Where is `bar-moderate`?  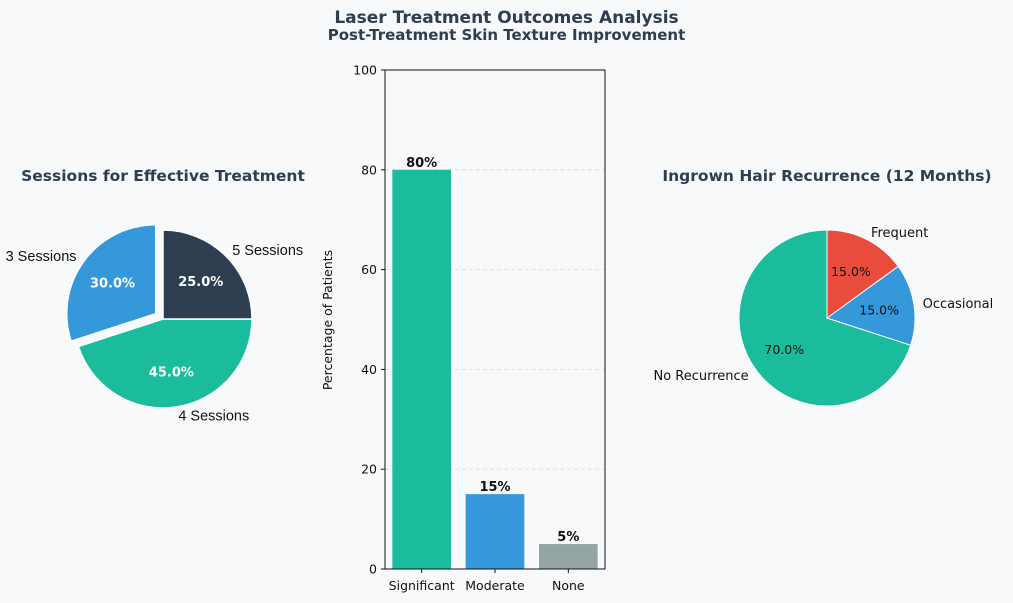 bar-moderate is located at coordinates (495, 531).